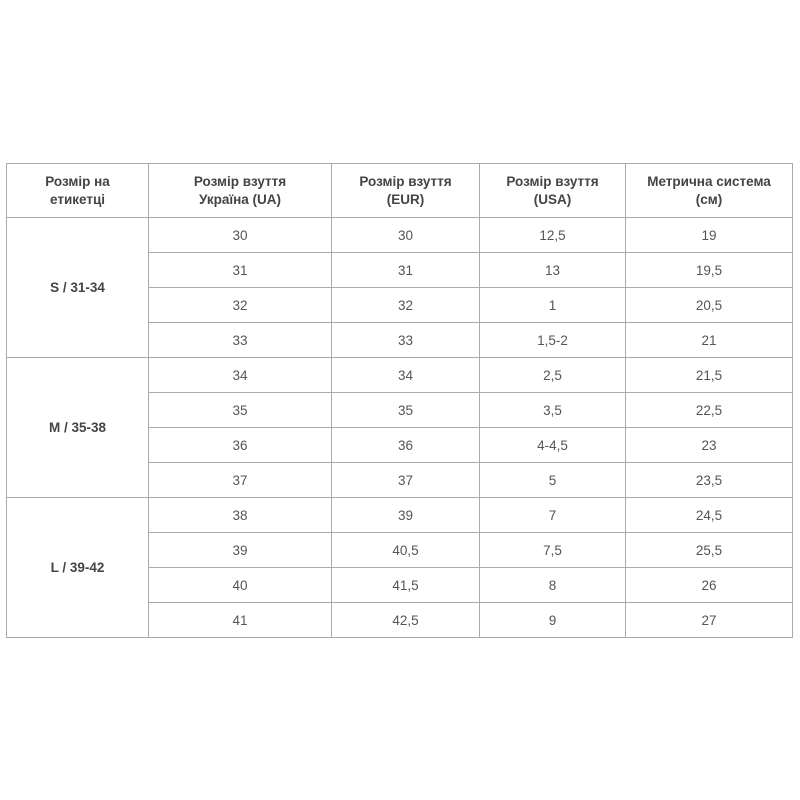 The width and height of the screenshot is (800, 800). What do you see at coordinates (240, 190) in the screenshot?
I see `column-header: Розмір взуття Україна (UA)` at bounding box center [240, 190].